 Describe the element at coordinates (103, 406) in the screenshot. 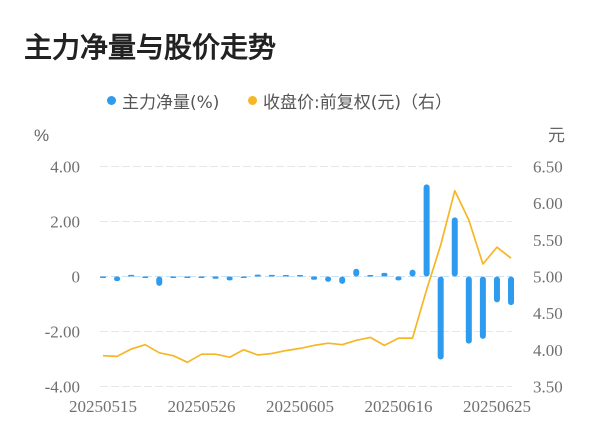

I see `x-tick-label: 20250515` at that location.